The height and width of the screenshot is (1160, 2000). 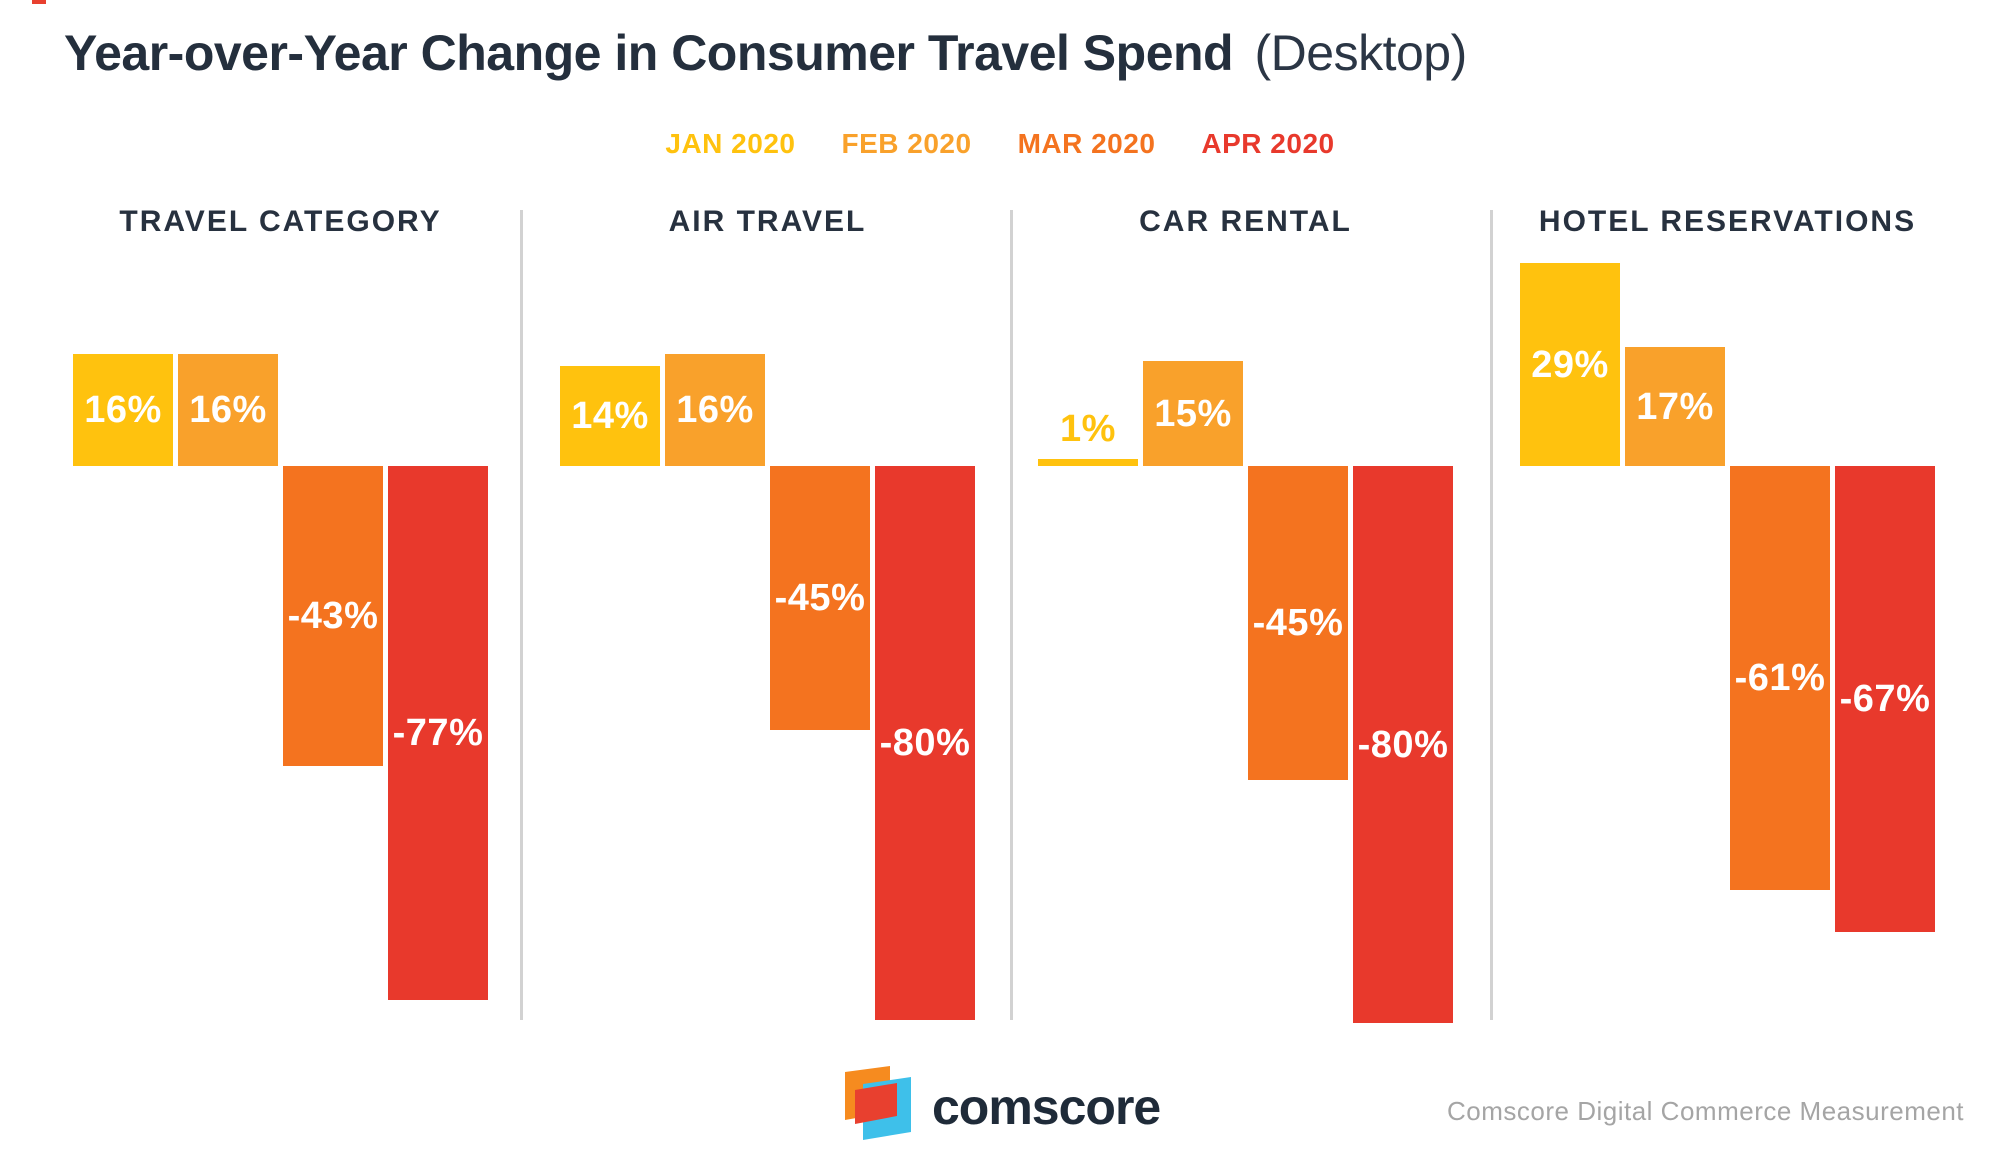 I want to click on bar-value-label-car-rental-apr-2020: -80%, so click(x=1403, y=744).